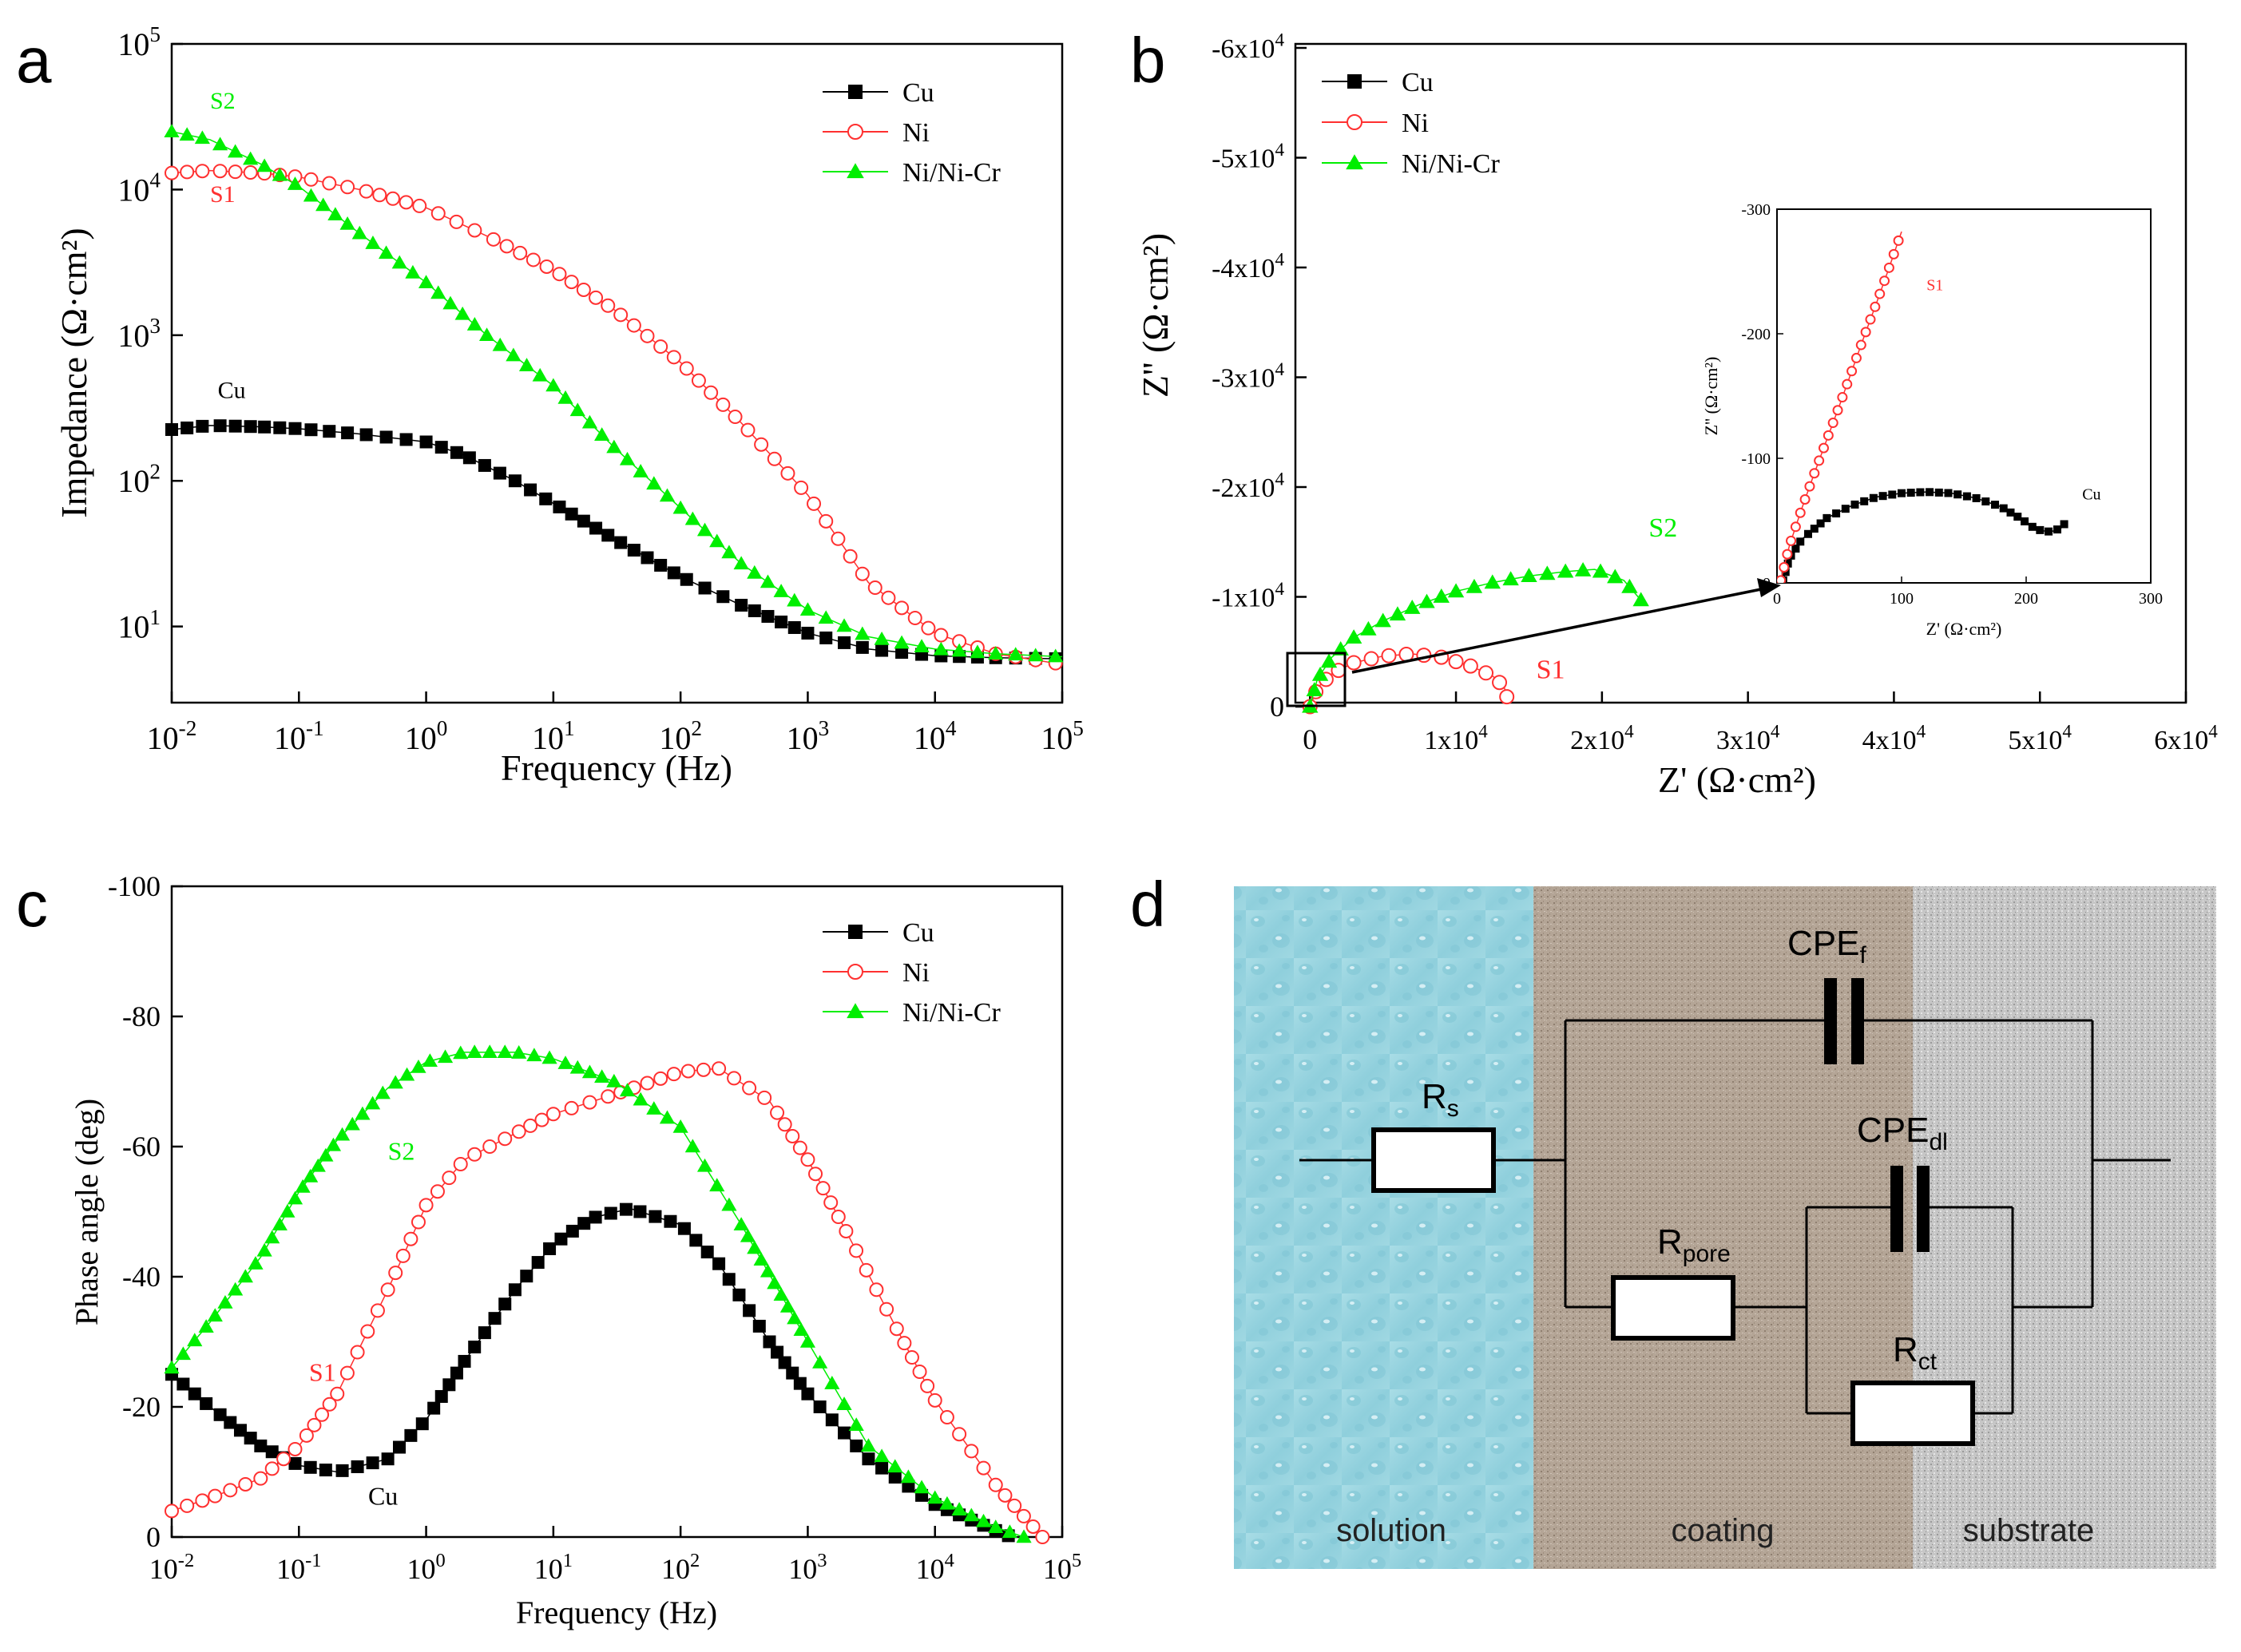  Describe the element at coordinates (154, 1537) in the screenshot. I see `y-tick-label: 0` at that location.